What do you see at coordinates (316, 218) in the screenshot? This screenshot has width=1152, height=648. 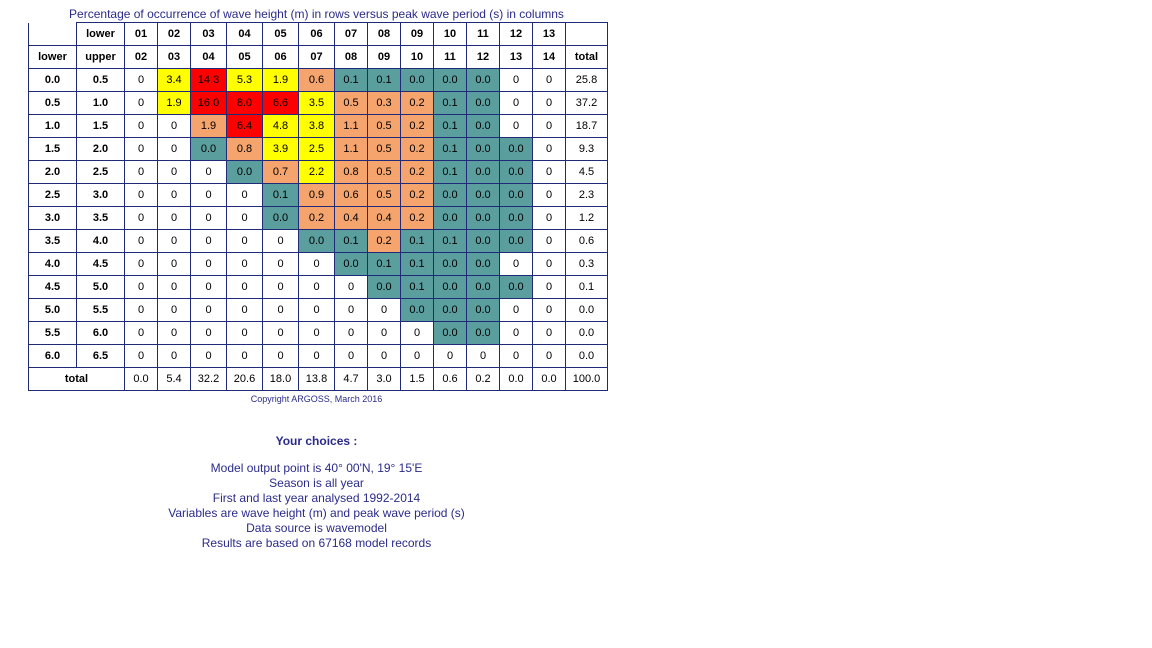 I see `value-cell: 0.2` at bounding box center [316, 218].